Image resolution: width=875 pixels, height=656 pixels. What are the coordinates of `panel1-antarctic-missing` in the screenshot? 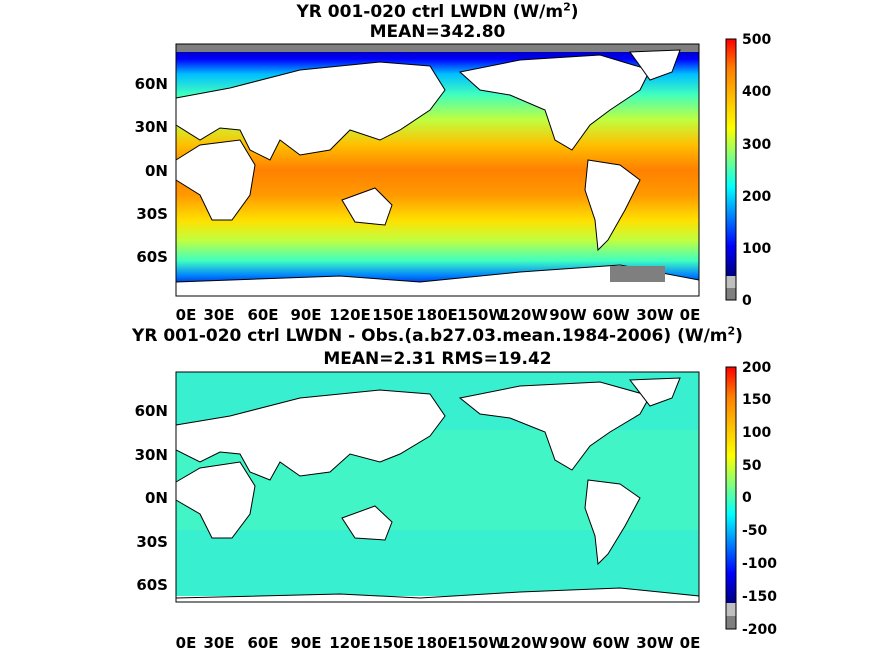 It's located at (637, 274).